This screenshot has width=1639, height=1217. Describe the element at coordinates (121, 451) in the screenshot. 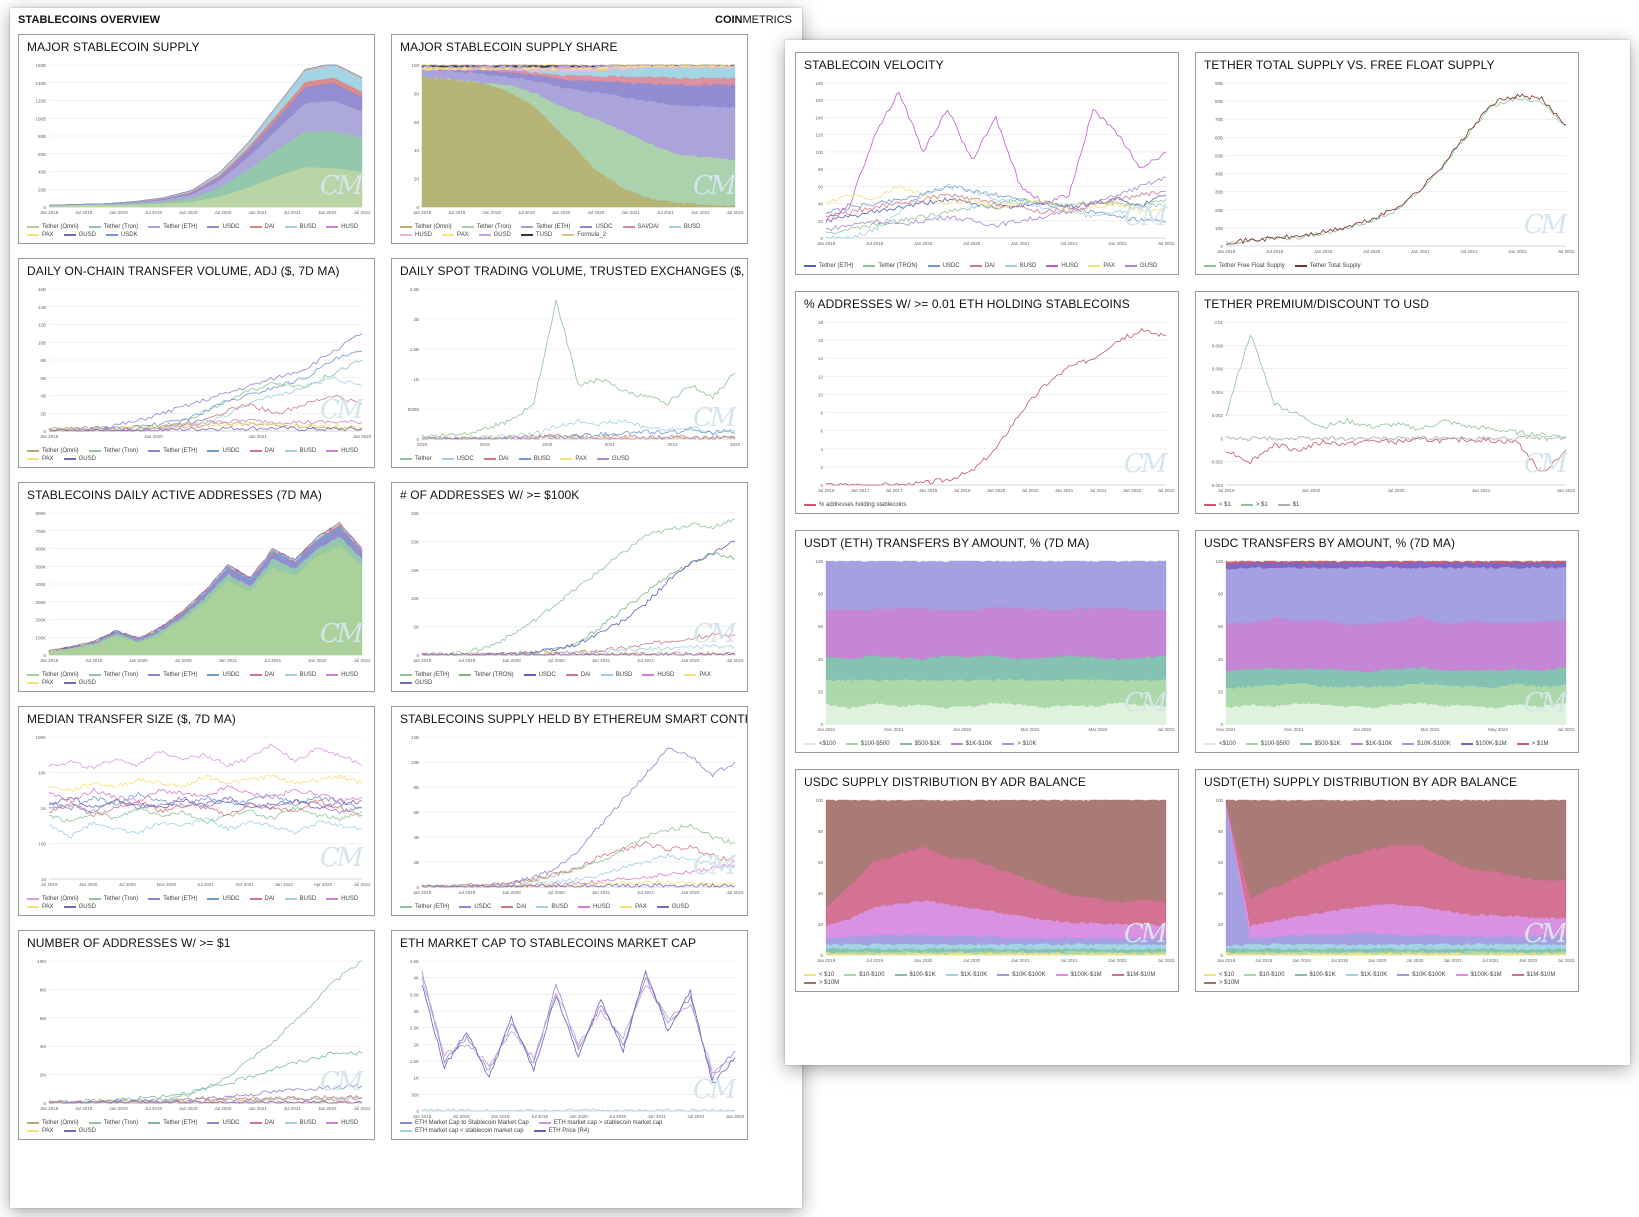

I see `legend-label: Tether (Tron)` at that location.